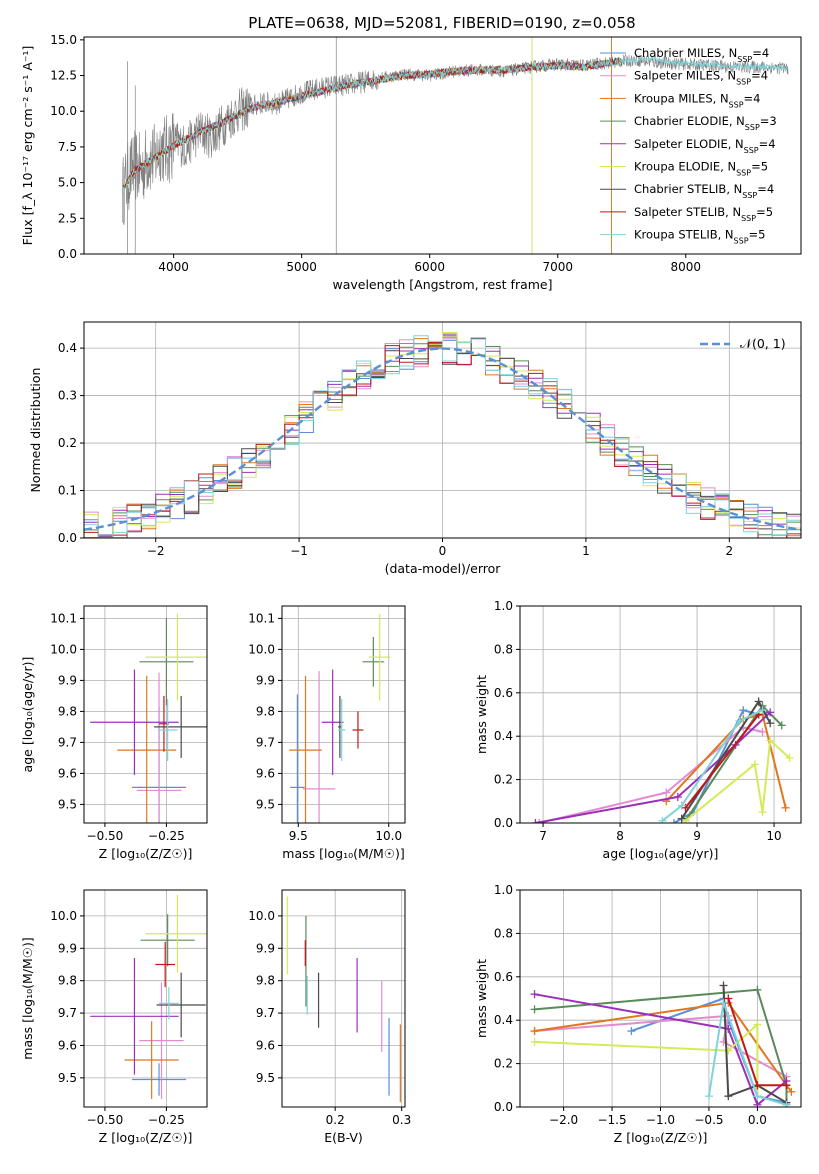 This screenshot has width=819, height=1174. I want to click on x-tick-label: 8, so click(620, 836).